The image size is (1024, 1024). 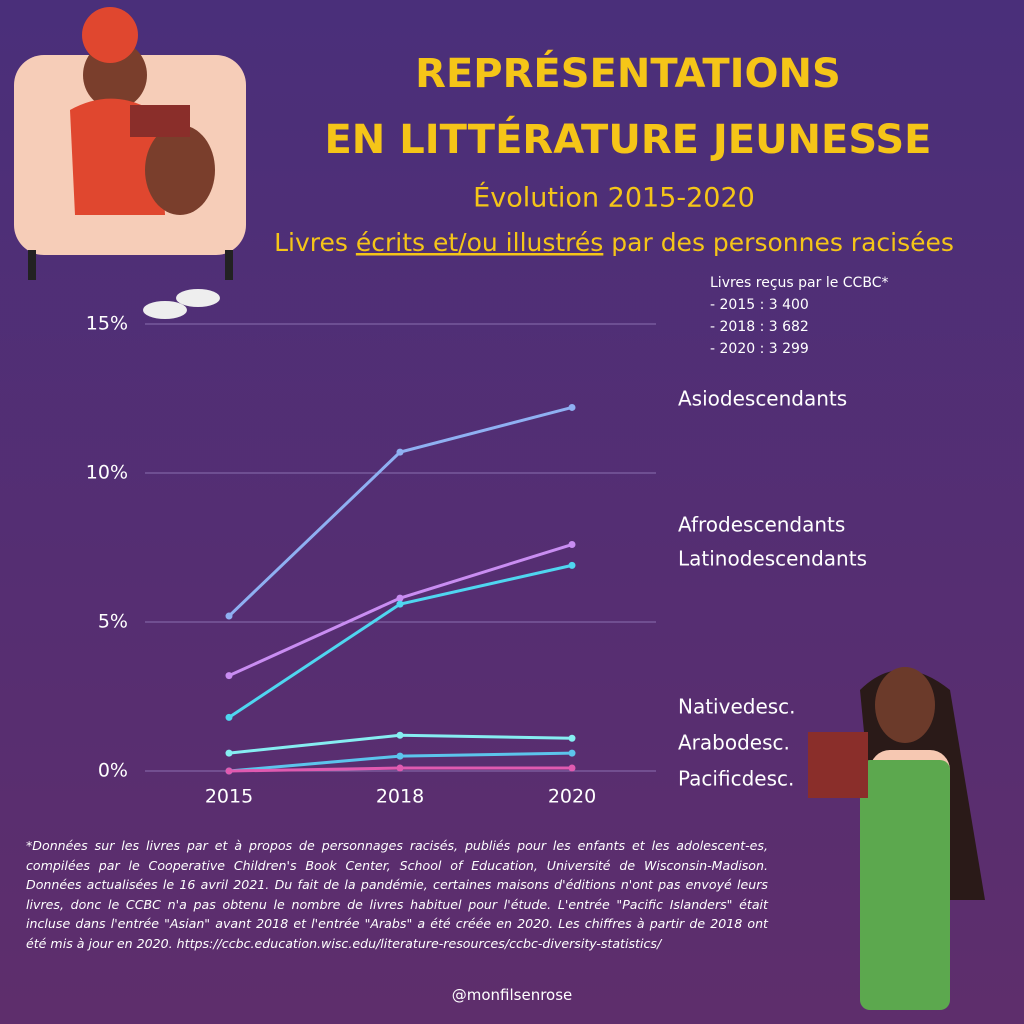 I want to click on x-tick-label: 2020, so click(x=572, y=797).